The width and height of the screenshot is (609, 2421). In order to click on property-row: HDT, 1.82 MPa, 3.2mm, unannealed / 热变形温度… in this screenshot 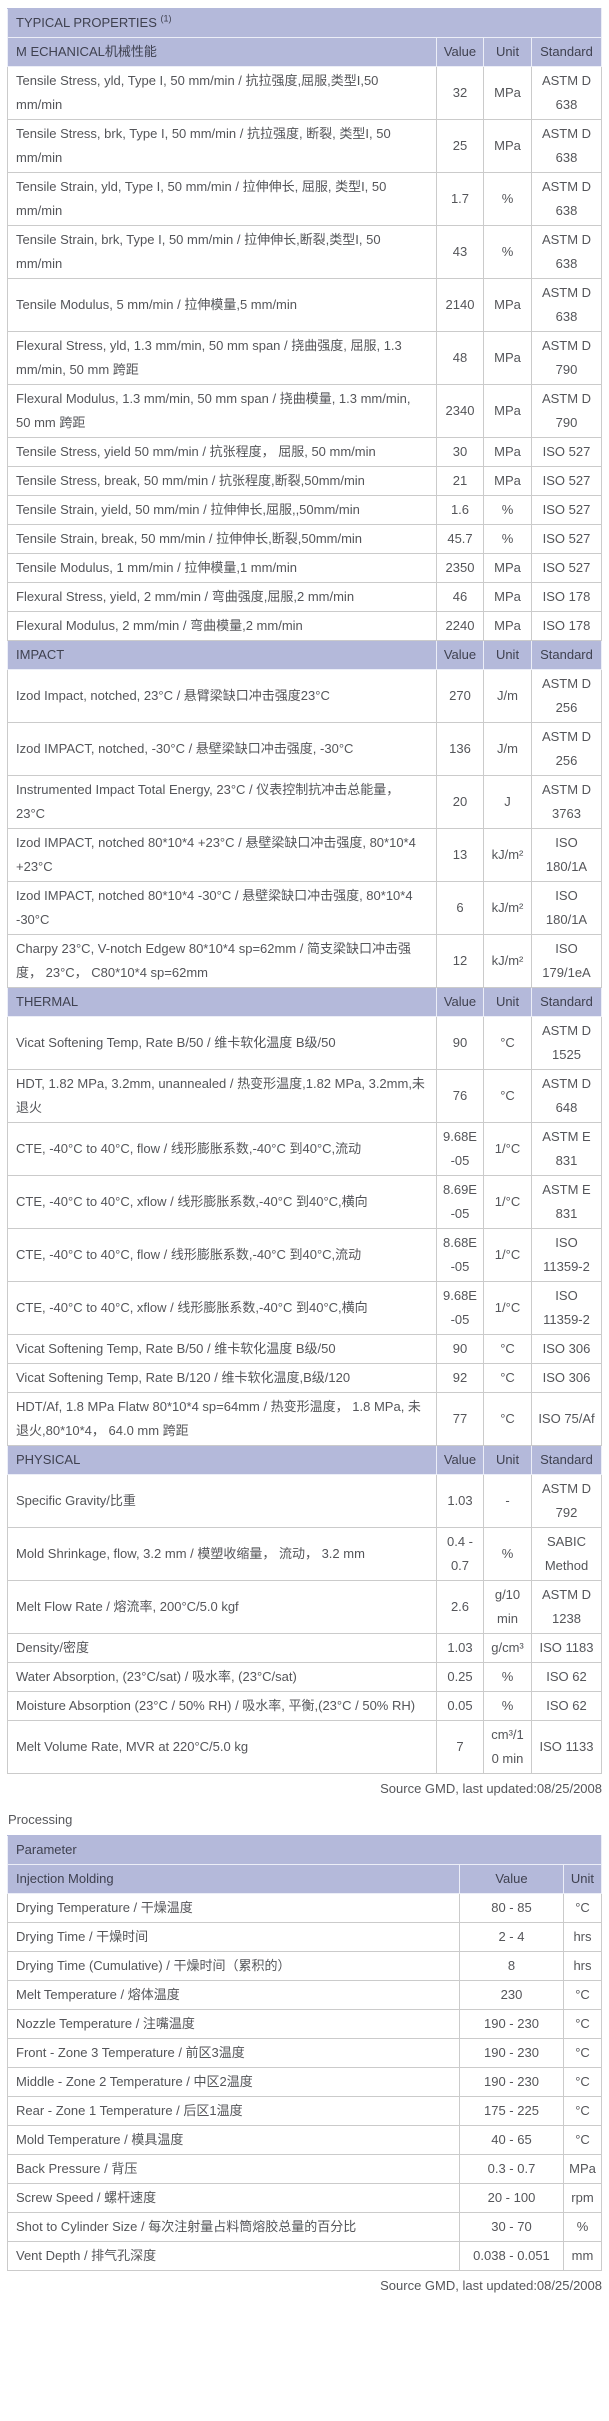, I will do `click(304, 1096)`.